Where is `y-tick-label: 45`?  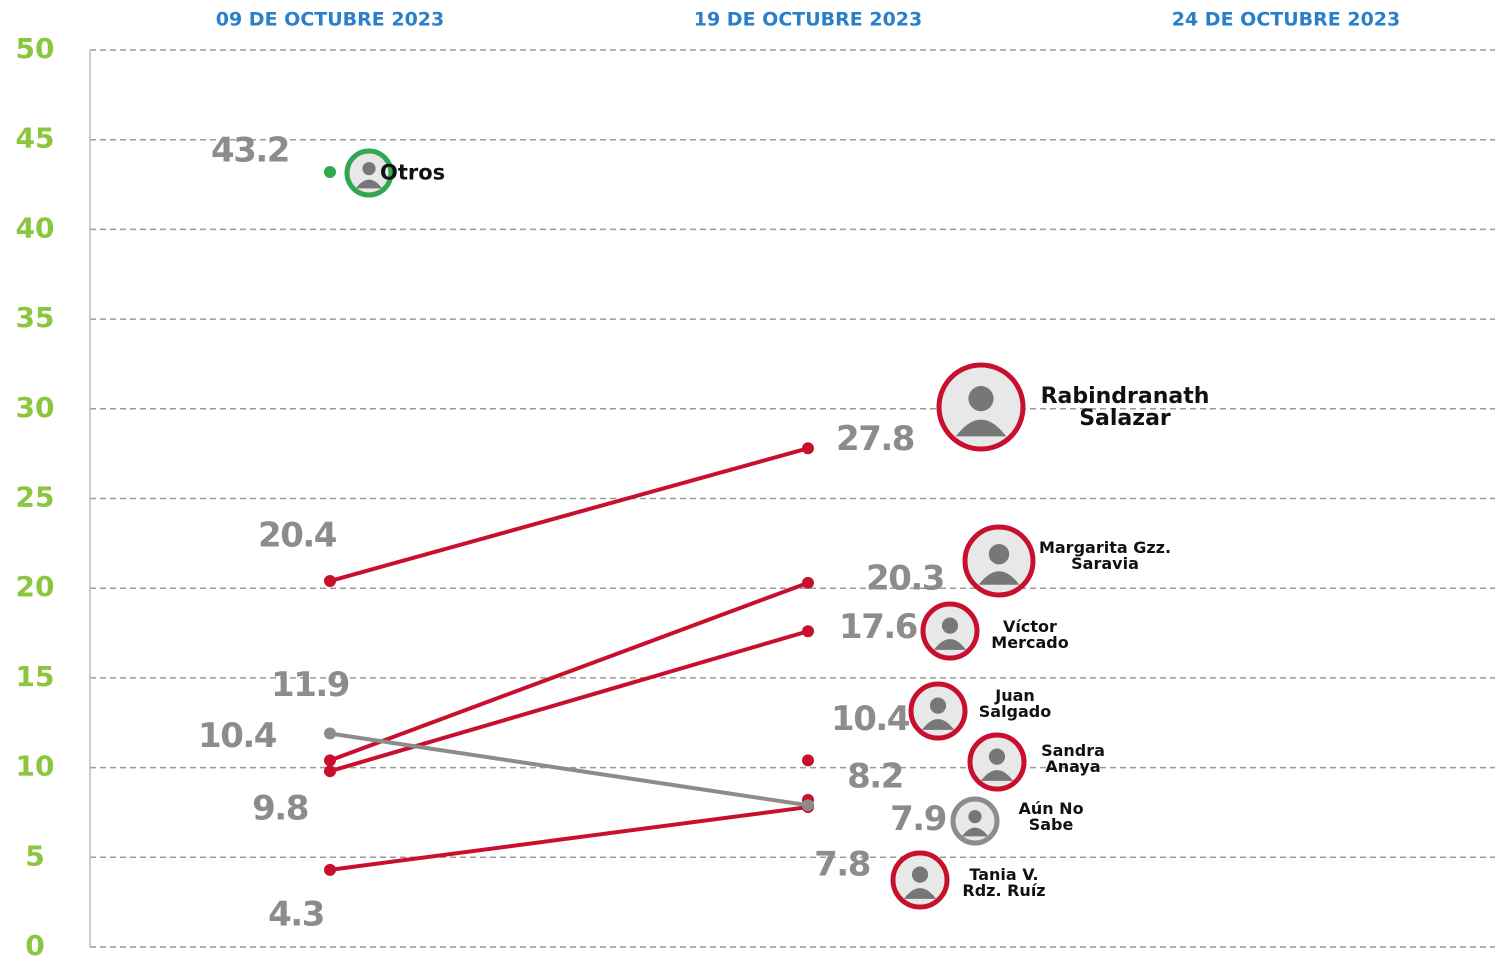
y-tick-label: 45 is located at coordinates (35, 138).